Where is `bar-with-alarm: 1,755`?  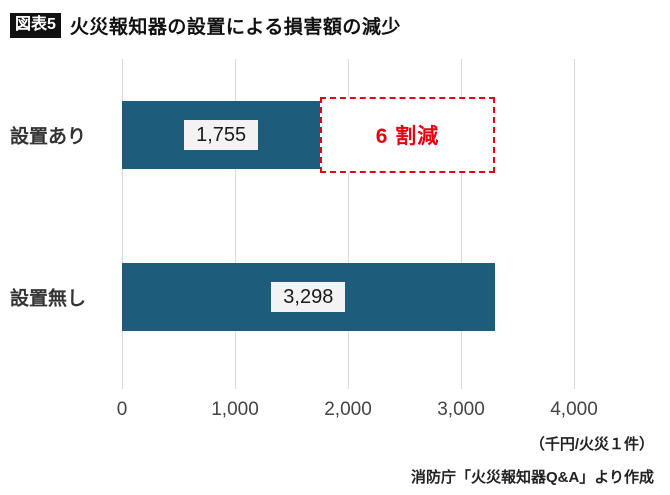 bar-with-alarm: 1,755 is located at coordinates (221, 135).